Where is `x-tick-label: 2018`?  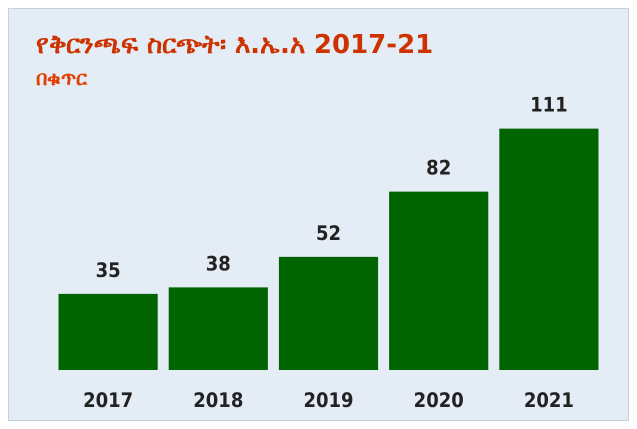 x-tick-label: 2018 is located at coordinates (218, 400).